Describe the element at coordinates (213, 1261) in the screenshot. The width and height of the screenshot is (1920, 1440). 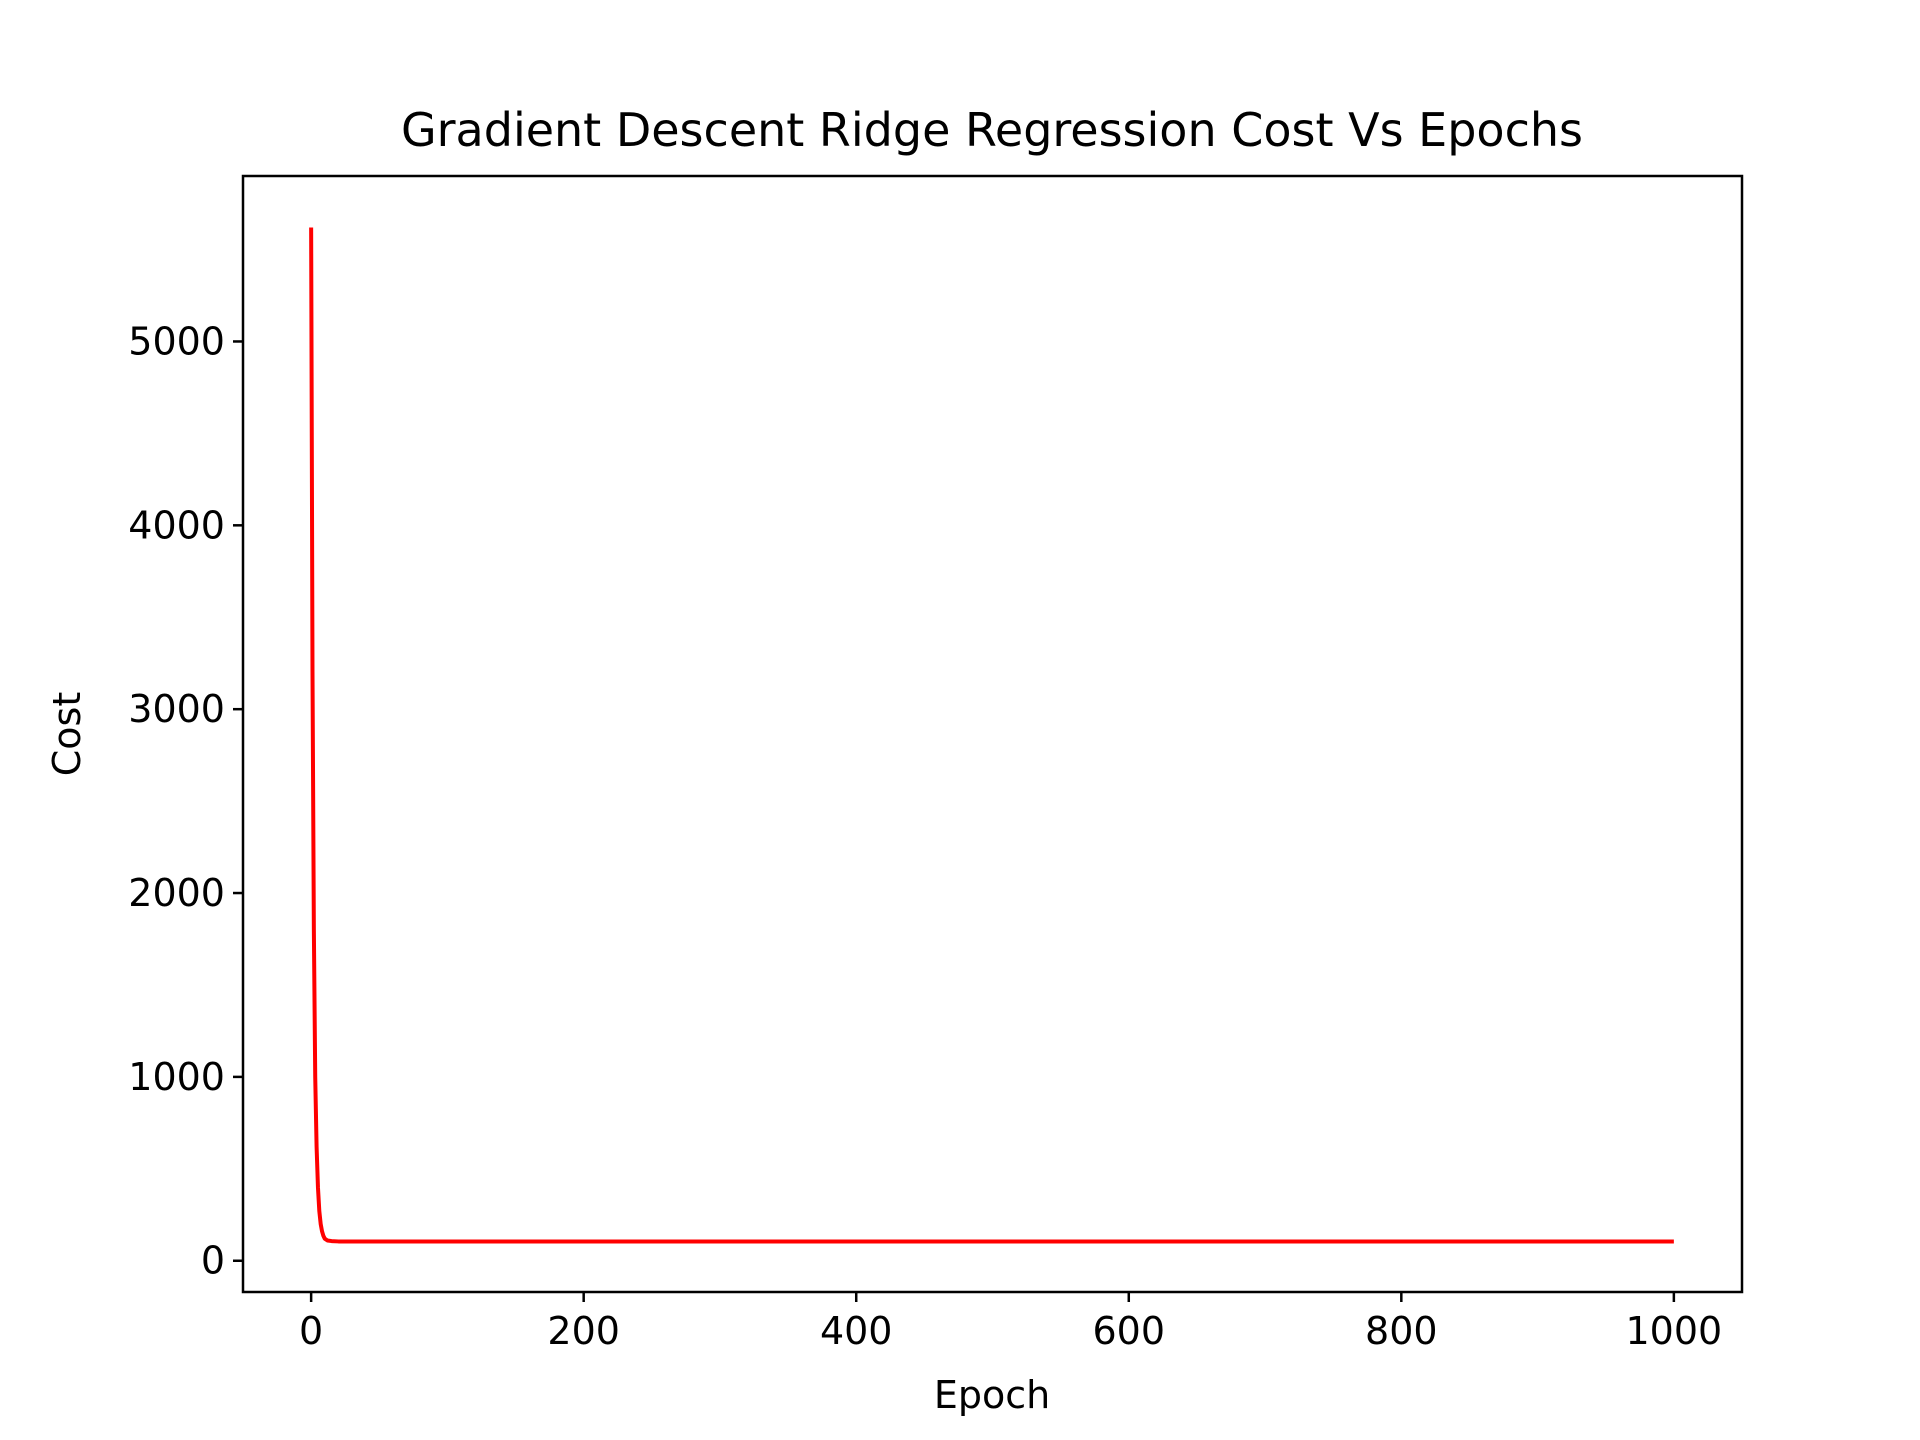
I see `y-tick-label: 0` at that location.